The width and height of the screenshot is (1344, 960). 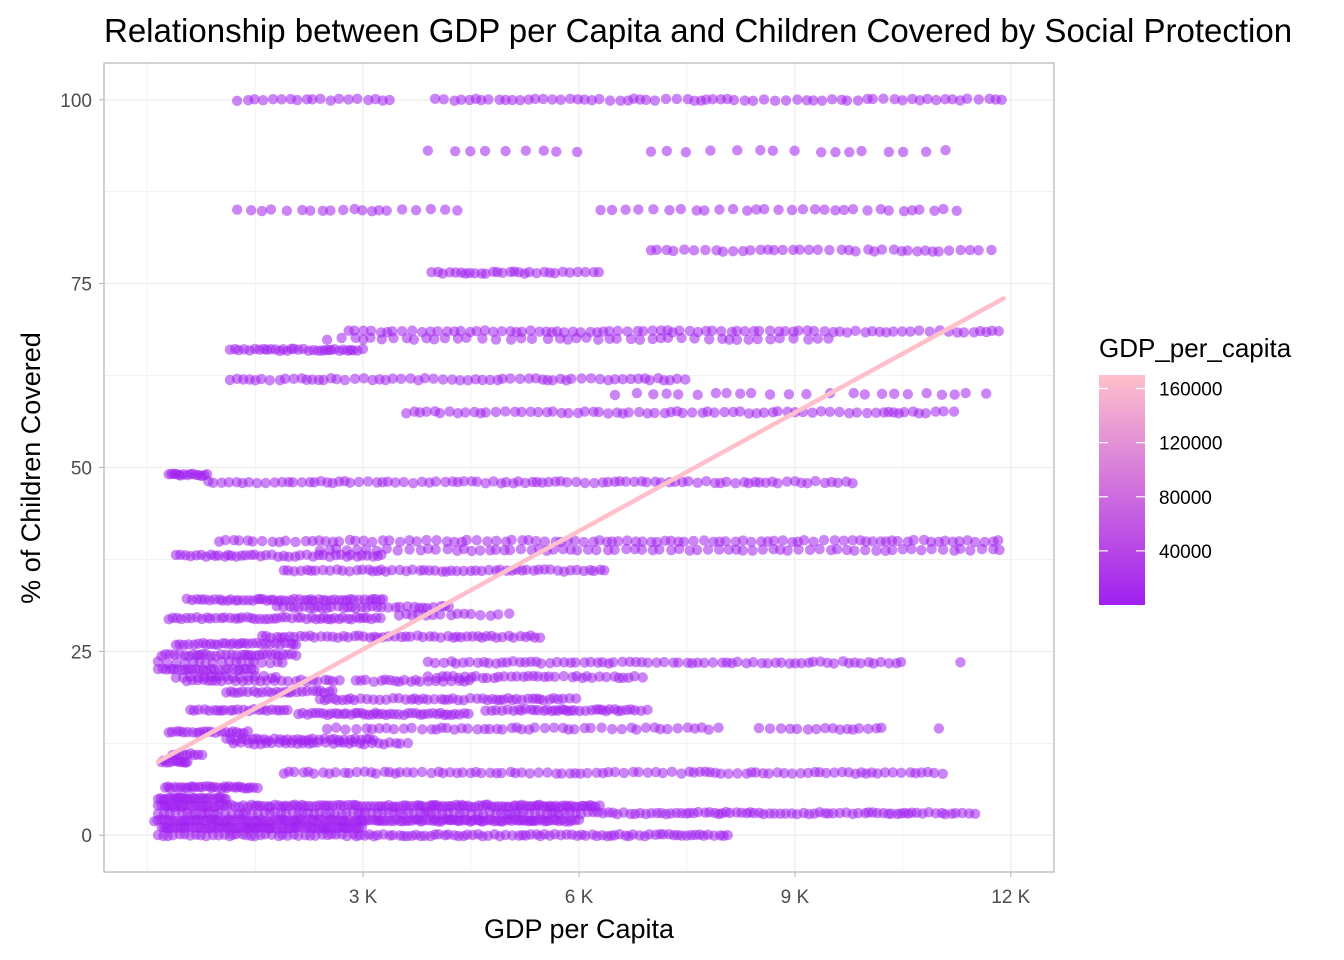 I want to click on y-tick-label: 100, so click(x=76, y=101).